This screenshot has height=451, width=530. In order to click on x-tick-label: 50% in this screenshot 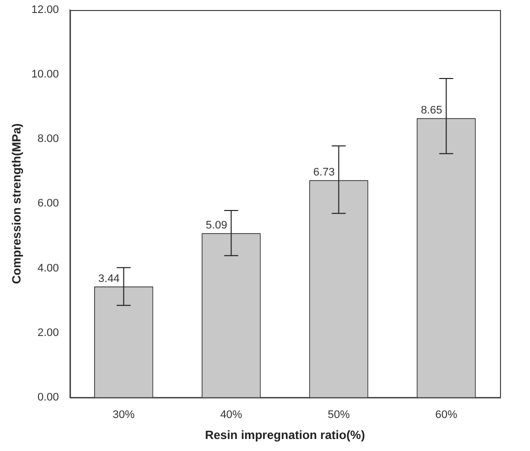, I will do `click(339, 415)`.